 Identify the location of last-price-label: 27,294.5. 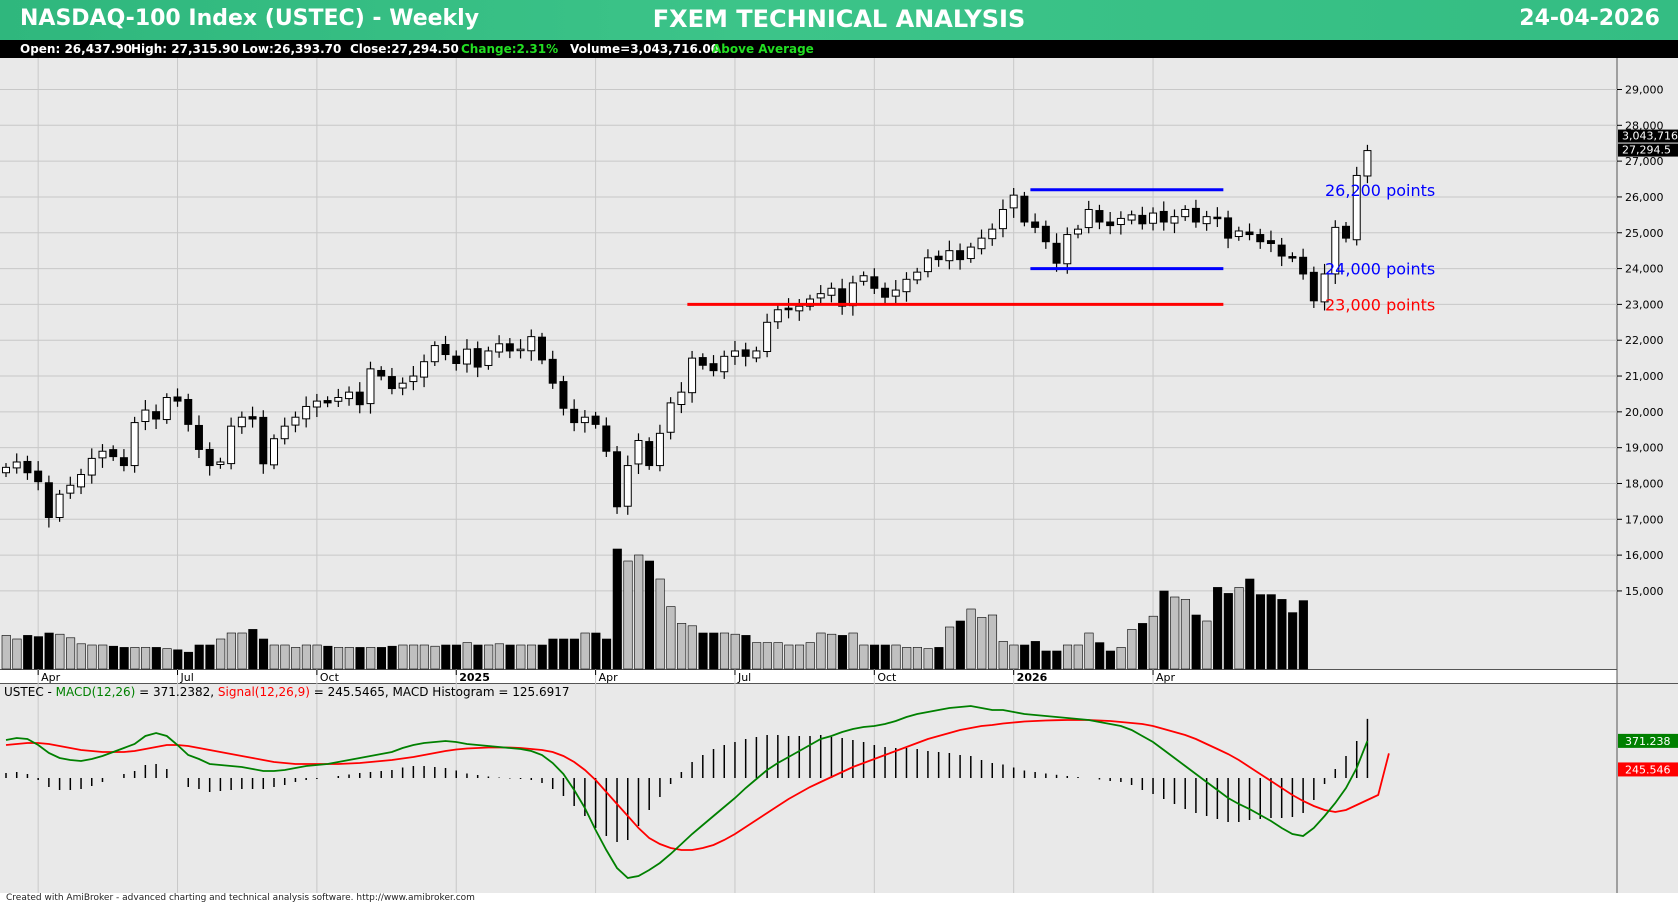
(1646, 150).